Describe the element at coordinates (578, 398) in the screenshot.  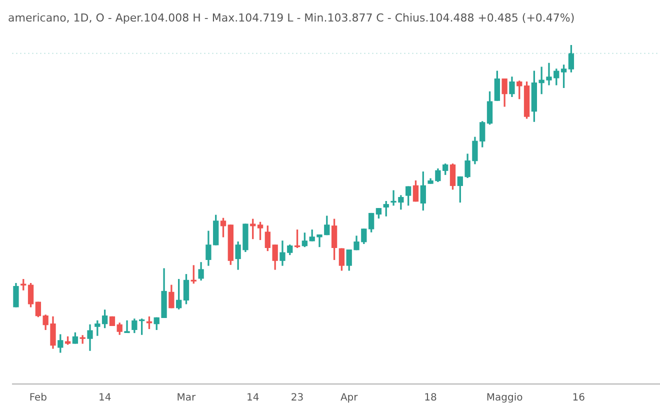
I see `x-tick-label: 16` at that location.